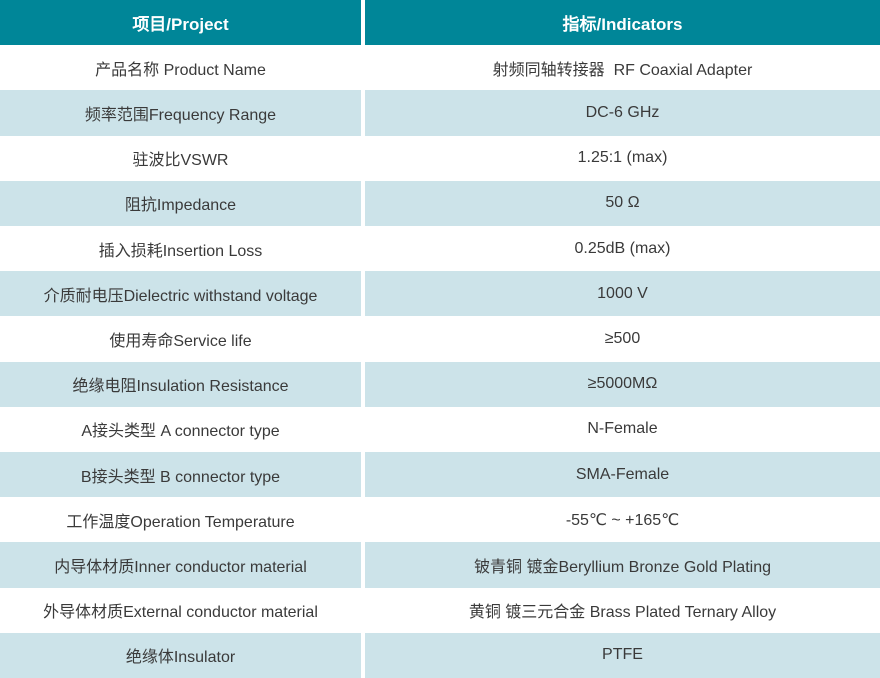  What do you see at coordinates (622, 113) in the screenshot?
I see `indicator-cell: DC-6 GHz` at bounding box center [622, 113].